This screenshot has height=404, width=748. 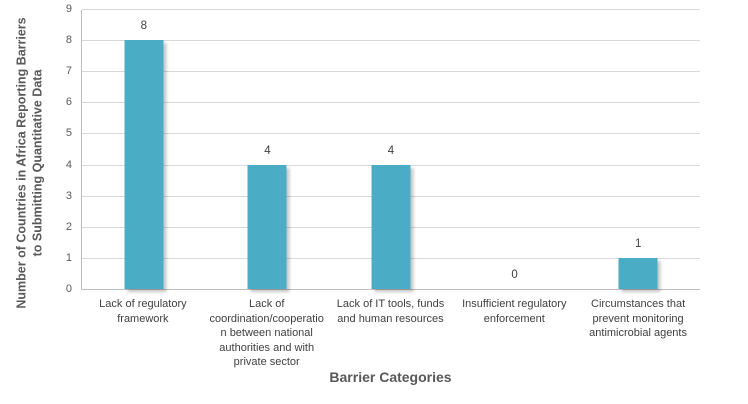 What do you see at coordinates (36, 149) in the screenshot?
I see `y-axis-tick-labels: 0 1 2 3 4 5 6 7 8 9` at bounding box center [36, 149].